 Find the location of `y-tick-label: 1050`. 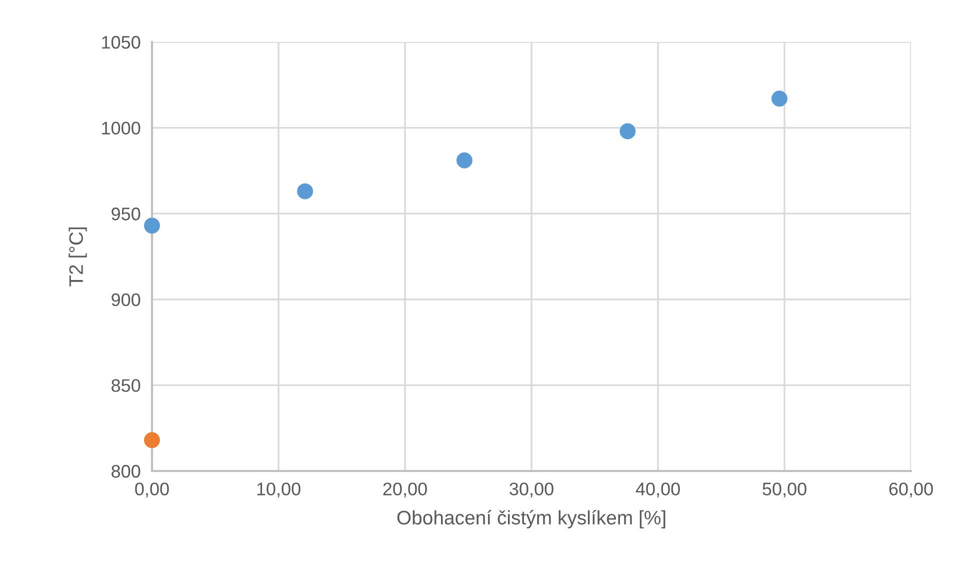

y-tick-label: 1050 is located at coordinates (121, 42).